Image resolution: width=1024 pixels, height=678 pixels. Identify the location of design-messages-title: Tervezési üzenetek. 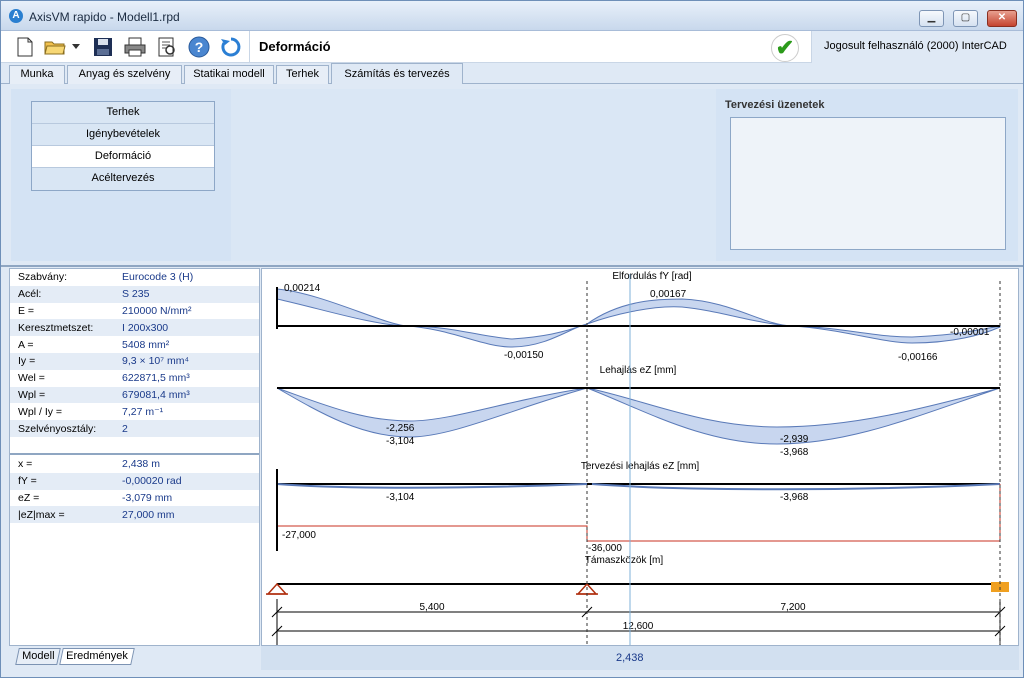
(775, 105).